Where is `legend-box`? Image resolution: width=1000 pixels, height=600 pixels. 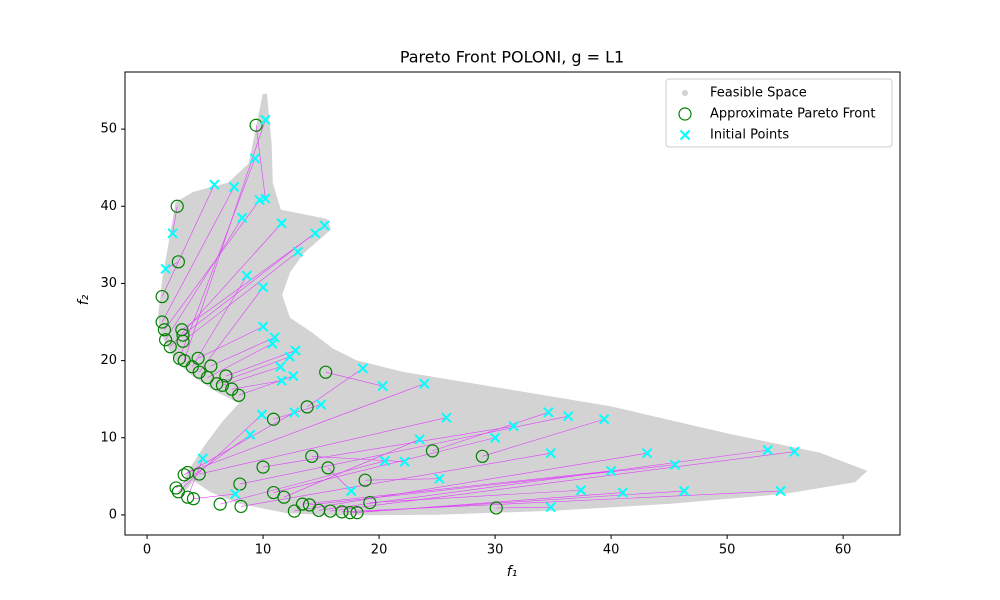 legend-box is located at coordinates (779, 113).